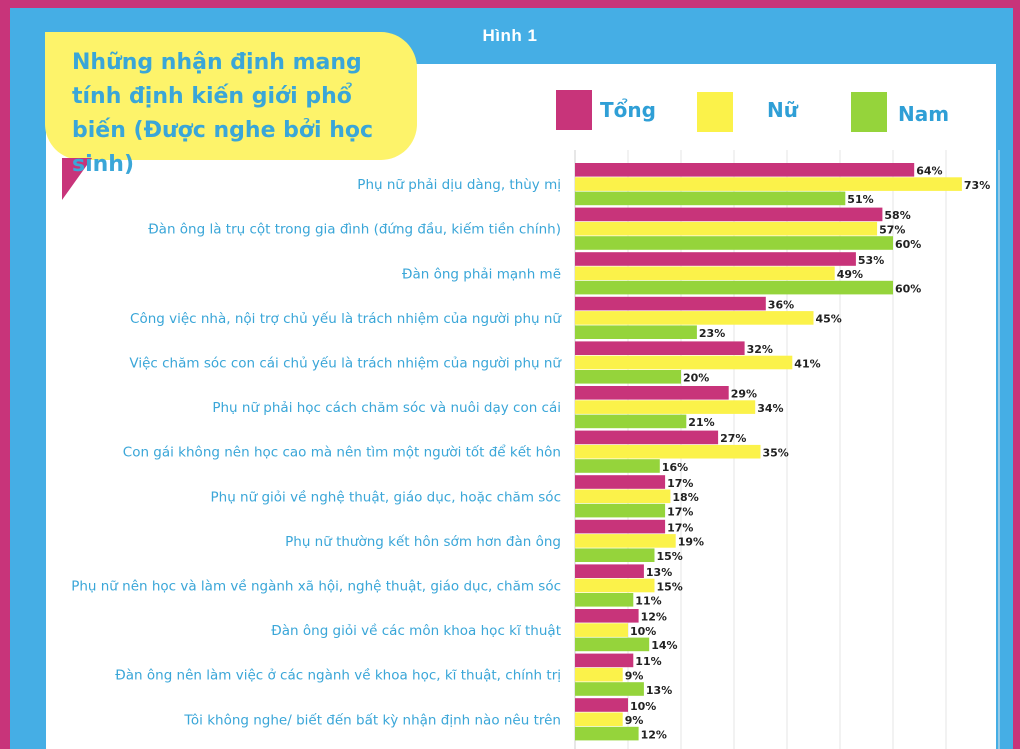 The image size is (1020, 749). Describe the element at coordinates (715, 112) in the screenshot. I see `legend-swatch-nu` at that location.